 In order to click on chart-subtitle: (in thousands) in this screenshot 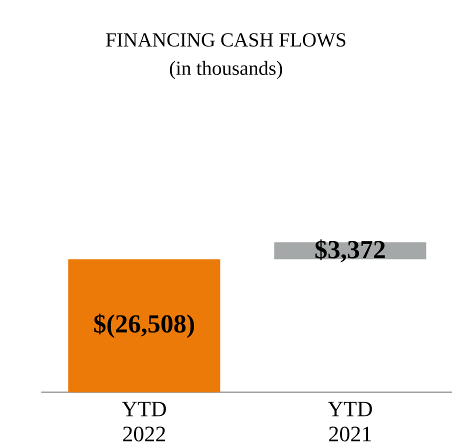, I will do `click(226, 70)`.